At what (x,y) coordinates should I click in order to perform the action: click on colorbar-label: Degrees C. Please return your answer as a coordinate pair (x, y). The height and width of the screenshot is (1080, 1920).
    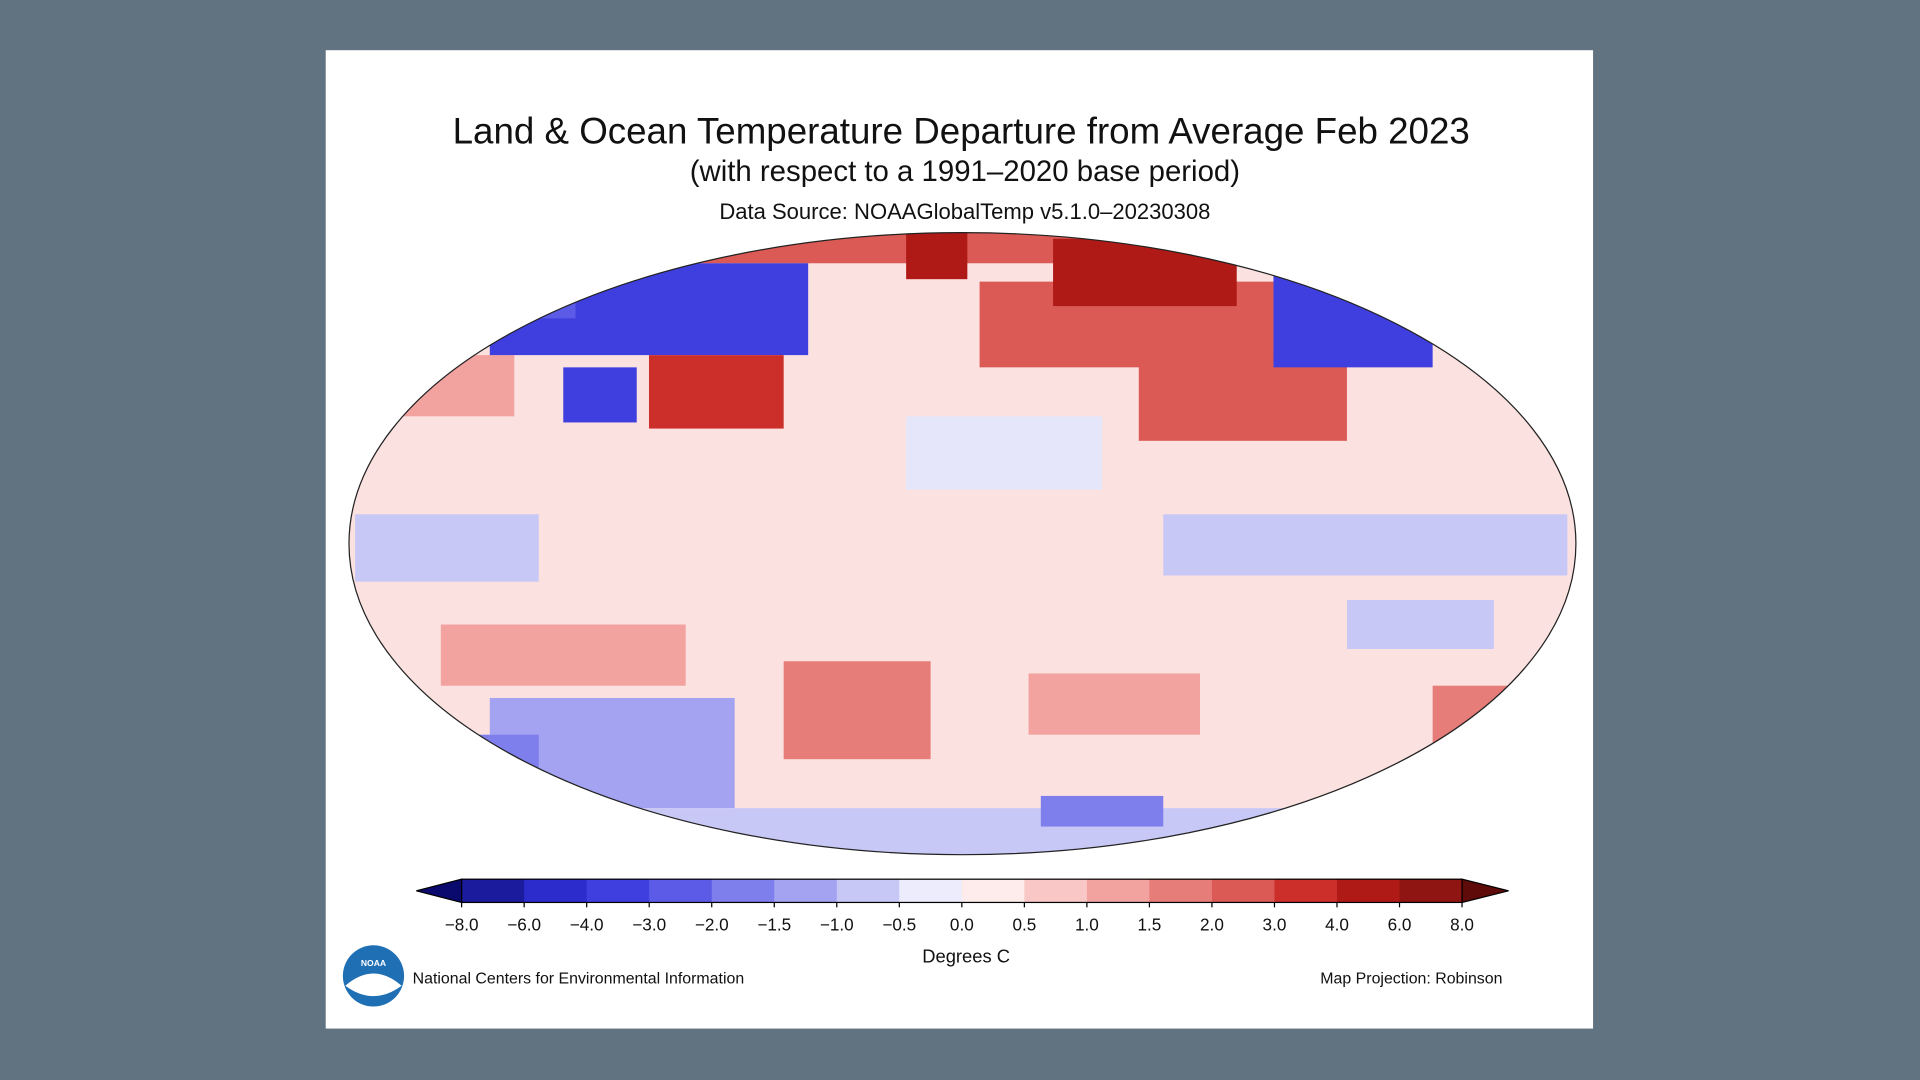
    Looking at the image, I should click on (966, 955).